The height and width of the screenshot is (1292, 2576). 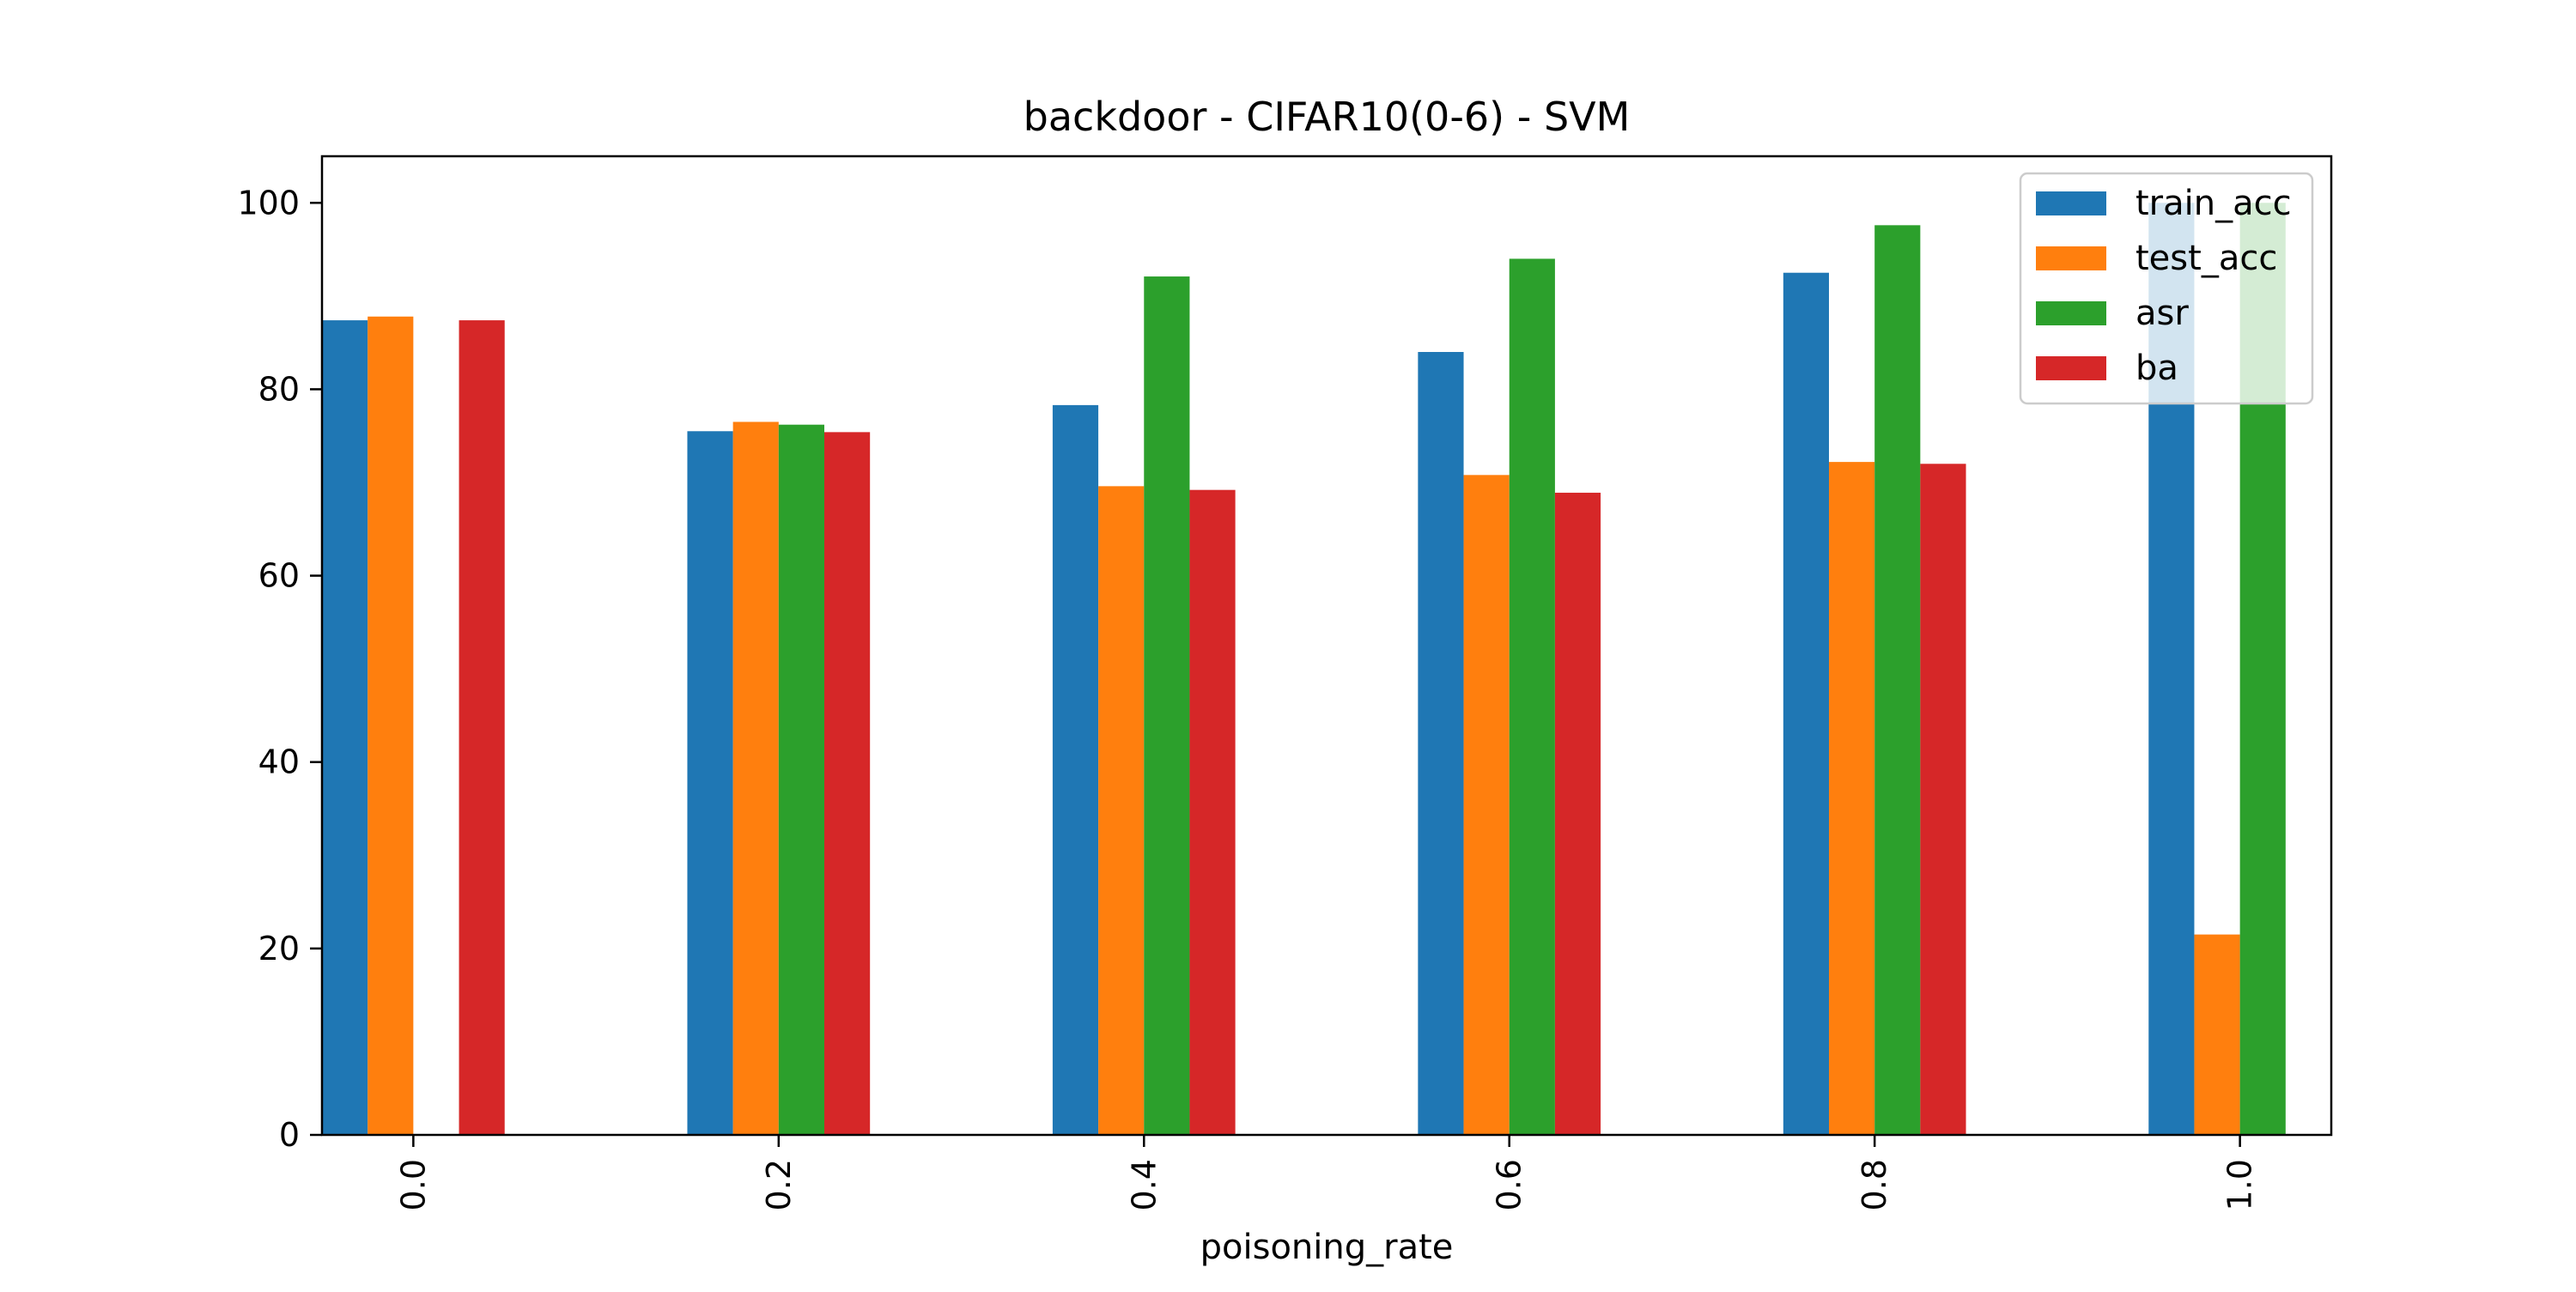 I want to click on y-tick-label: 0, so click(x=290, y=1135).